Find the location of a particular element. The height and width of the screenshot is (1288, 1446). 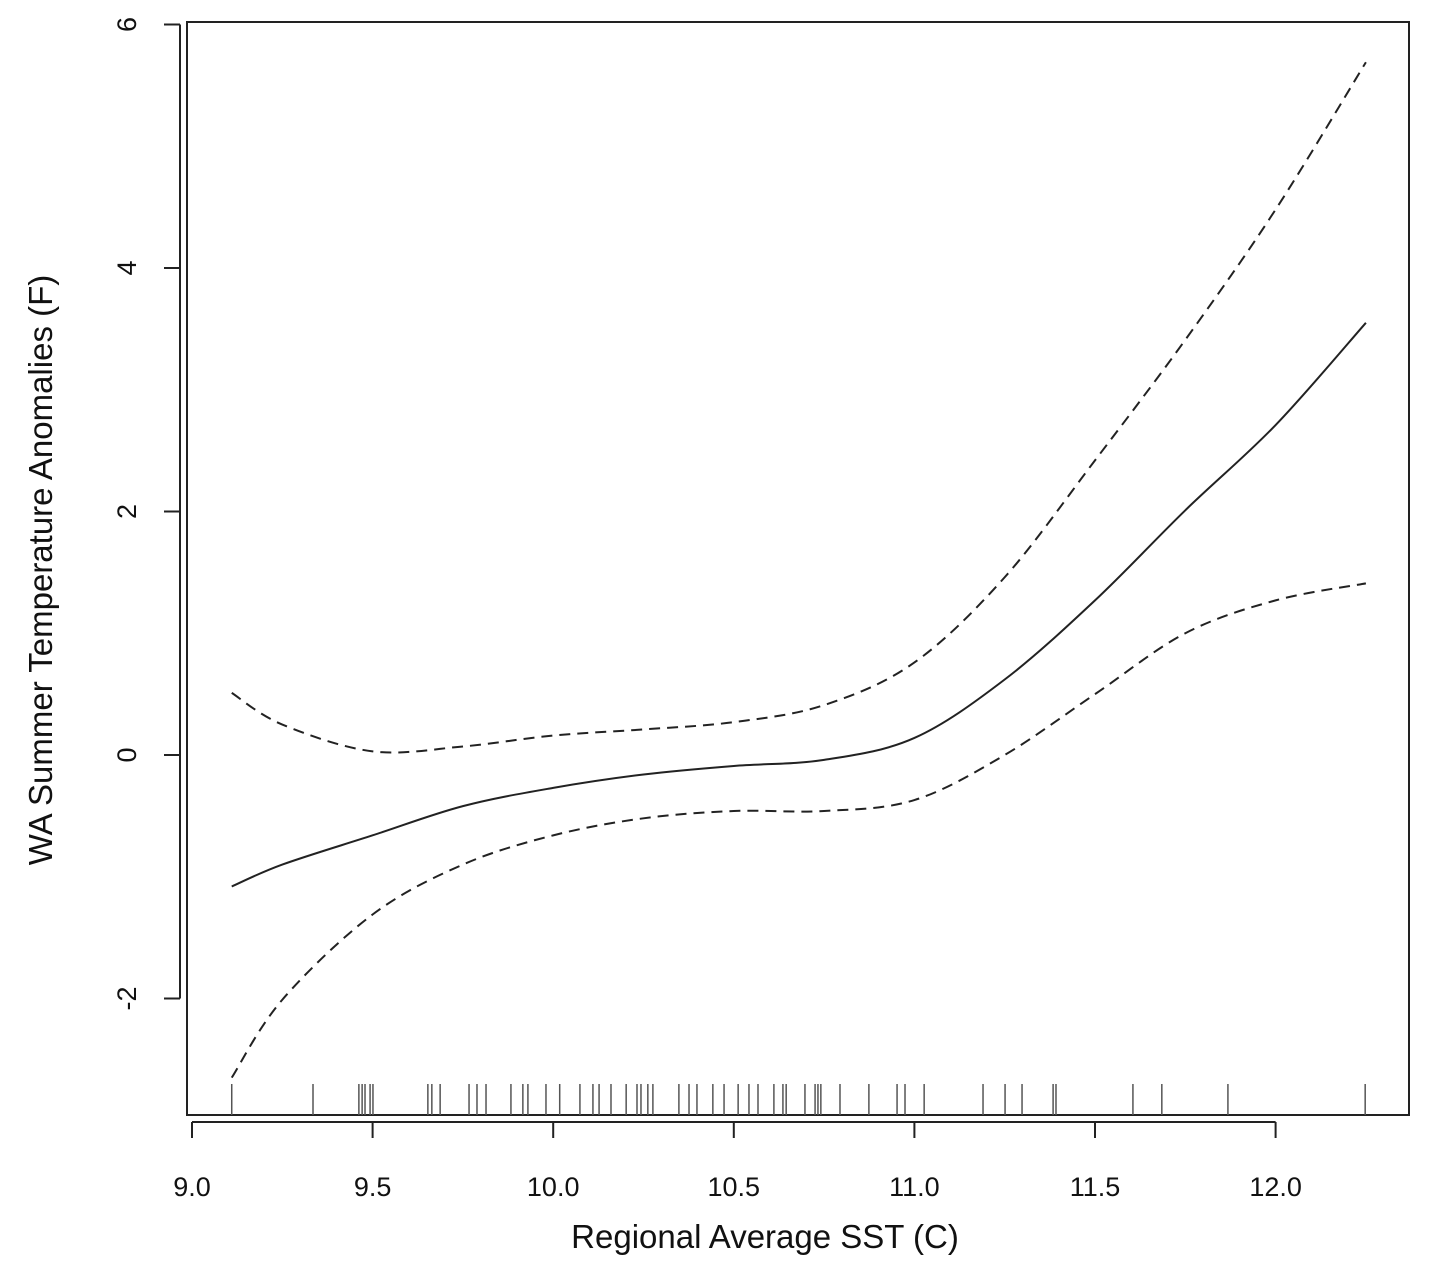

x-tick-label: 10.0 is located at coordinates (553, 1187).